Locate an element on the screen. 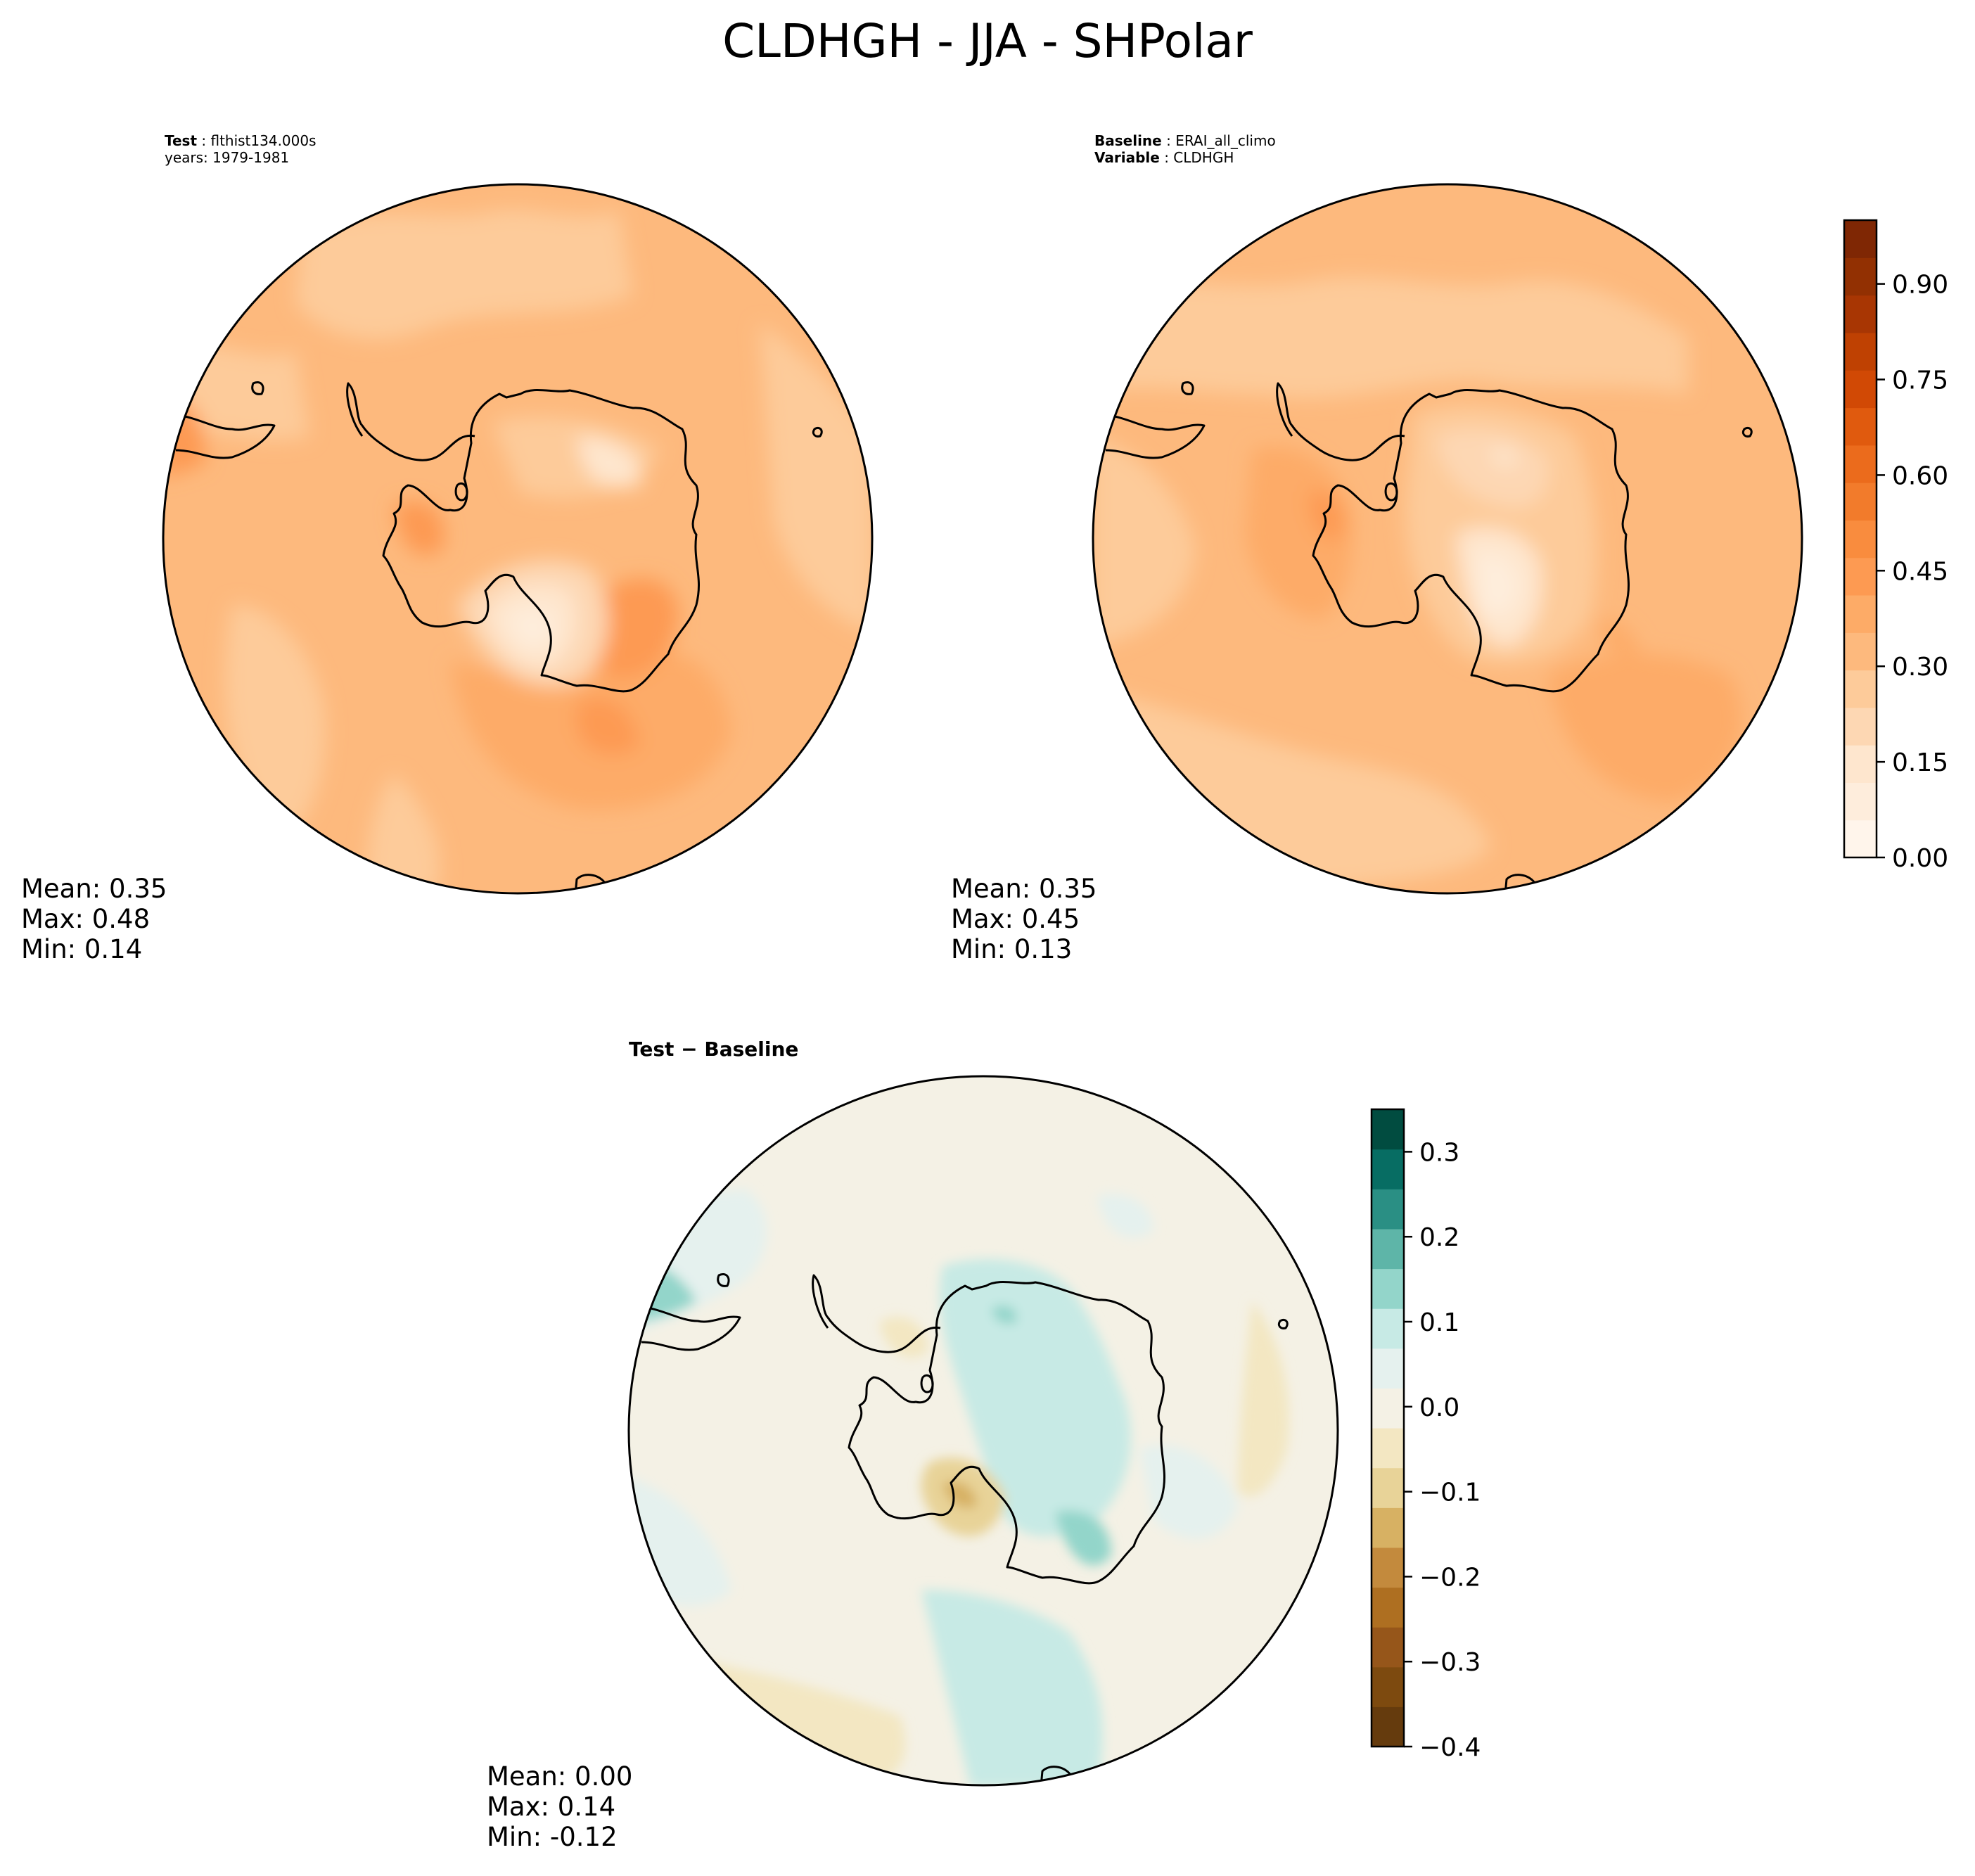 The width and height of the screenshot is (1975, 1876). difference-colorbar-tick-label: 0.1 is located at coordinates (1439, 1322).